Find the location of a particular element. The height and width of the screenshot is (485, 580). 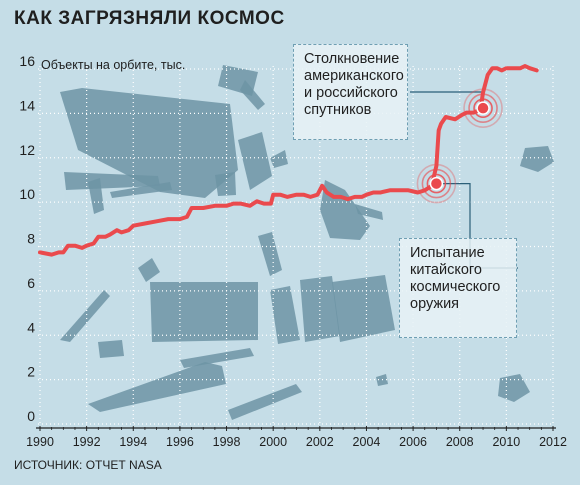

x-tick-label: 2002 is located at coordinates (320, 442).